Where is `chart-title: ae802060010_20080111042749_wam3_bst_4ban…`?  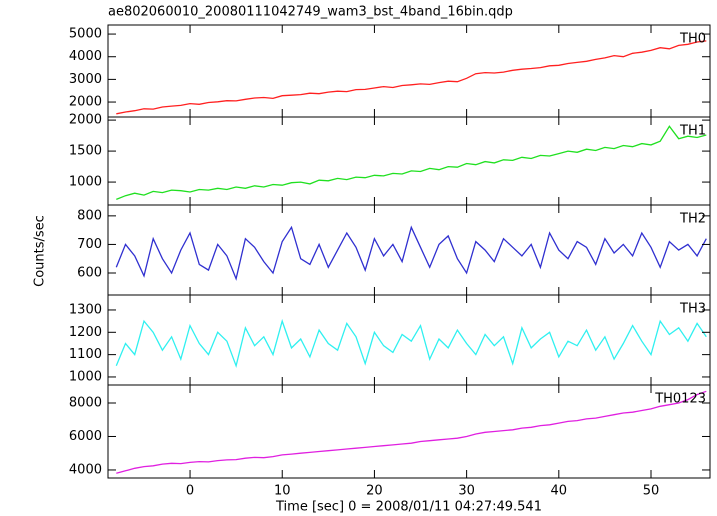
chart-title: ae802060010_20080111042749_wam3_bst_4ban… is located at coordinates (310, 12).